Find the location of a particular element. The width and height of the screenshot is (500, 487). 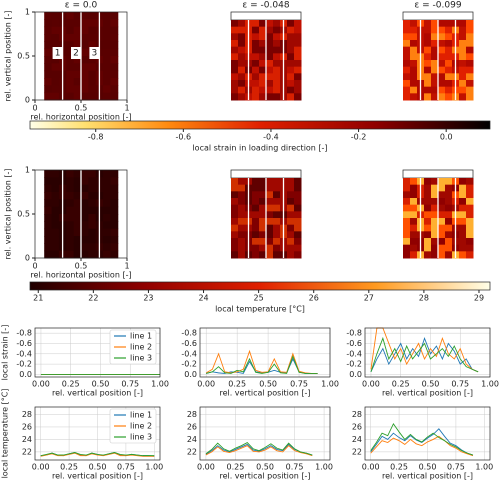

x-tick-label: 0.25 is located at coordinates (237, 384).